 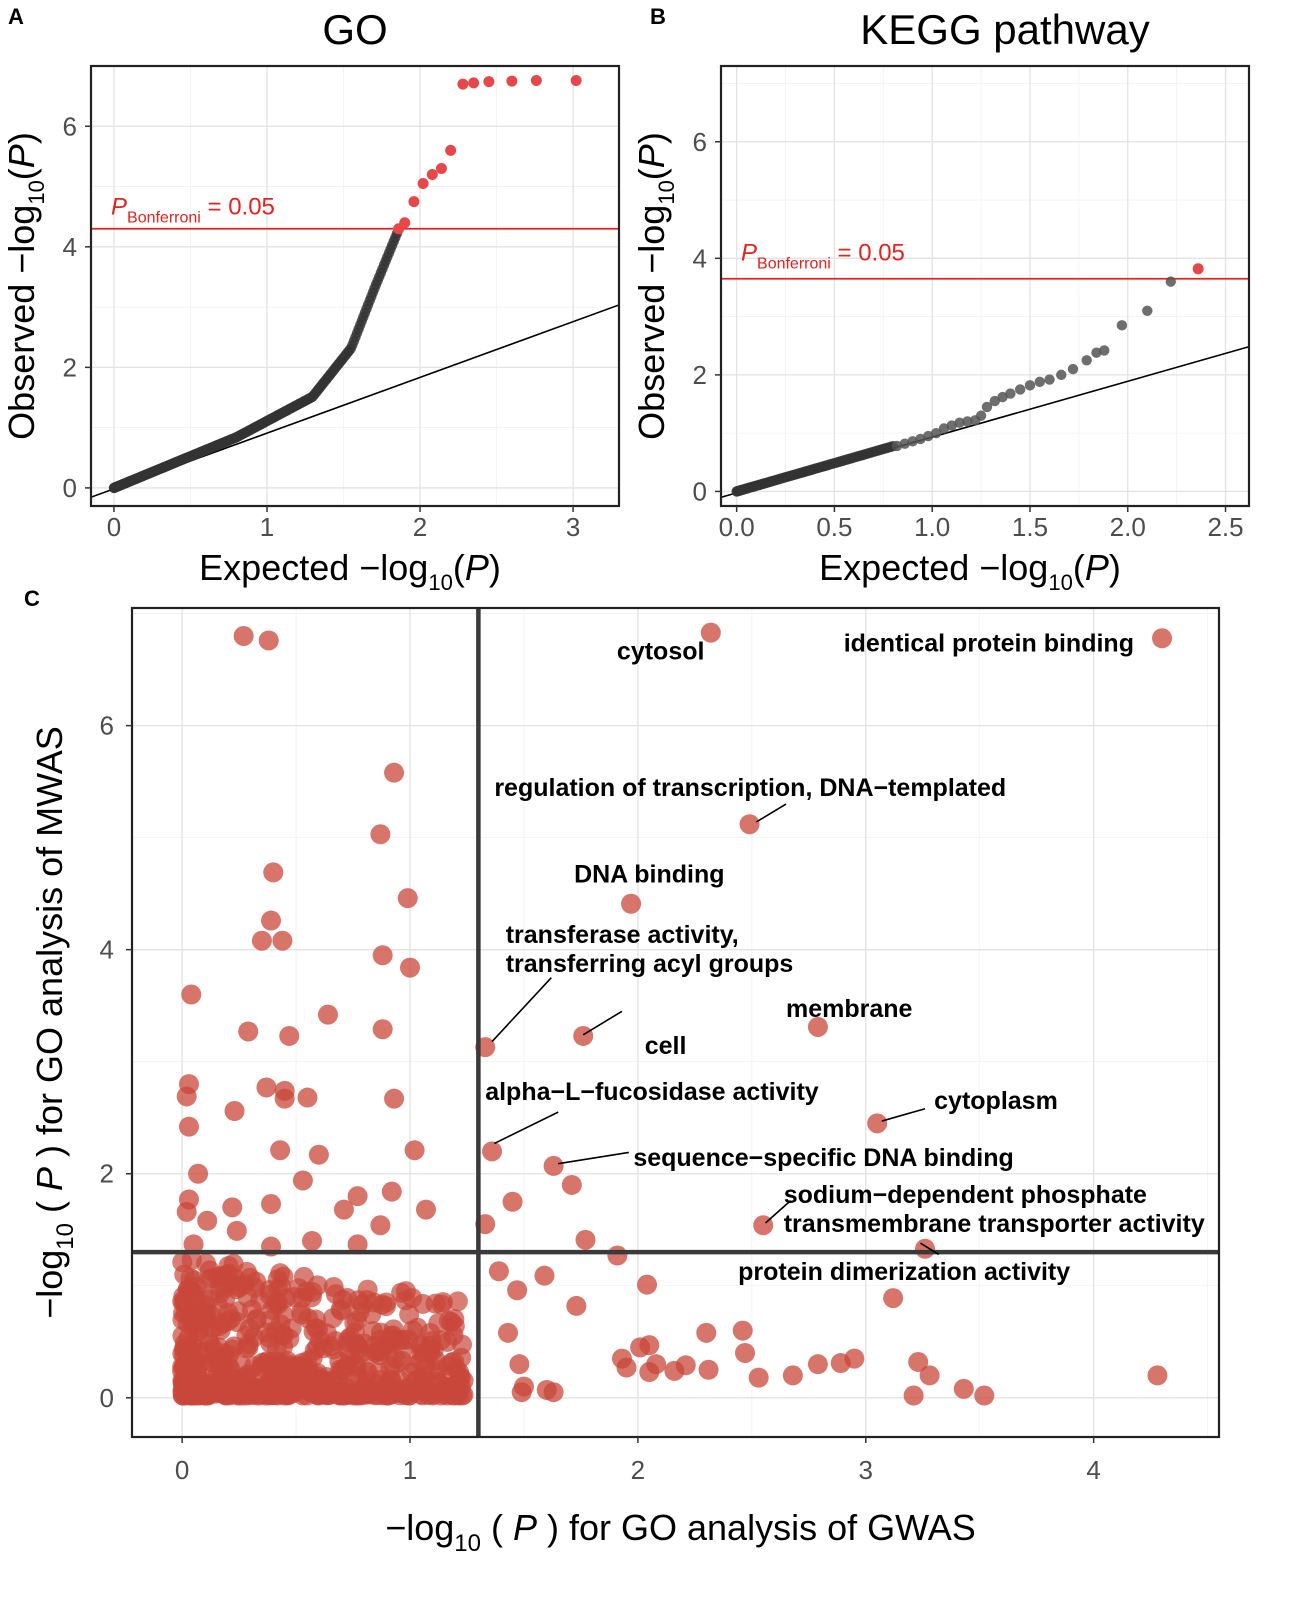 I want to click on x-tick-label: 1.0, so click(x=932, y=527).